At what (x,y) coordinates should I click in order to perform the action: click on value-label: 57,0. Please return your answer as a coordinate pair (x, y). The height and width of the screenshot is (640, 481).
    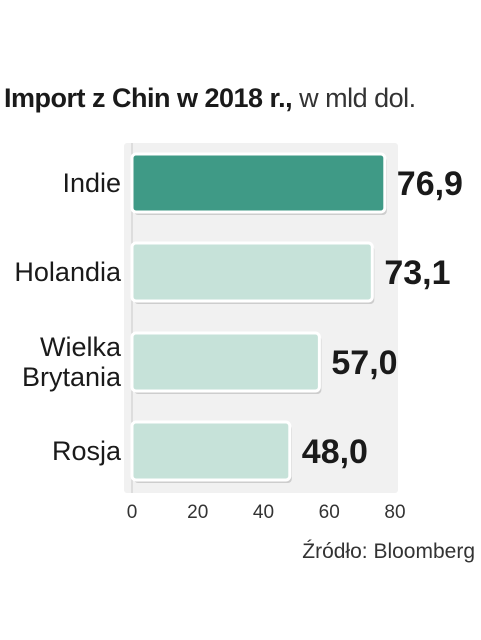
    Looking at the image, I should click on (364, 363).